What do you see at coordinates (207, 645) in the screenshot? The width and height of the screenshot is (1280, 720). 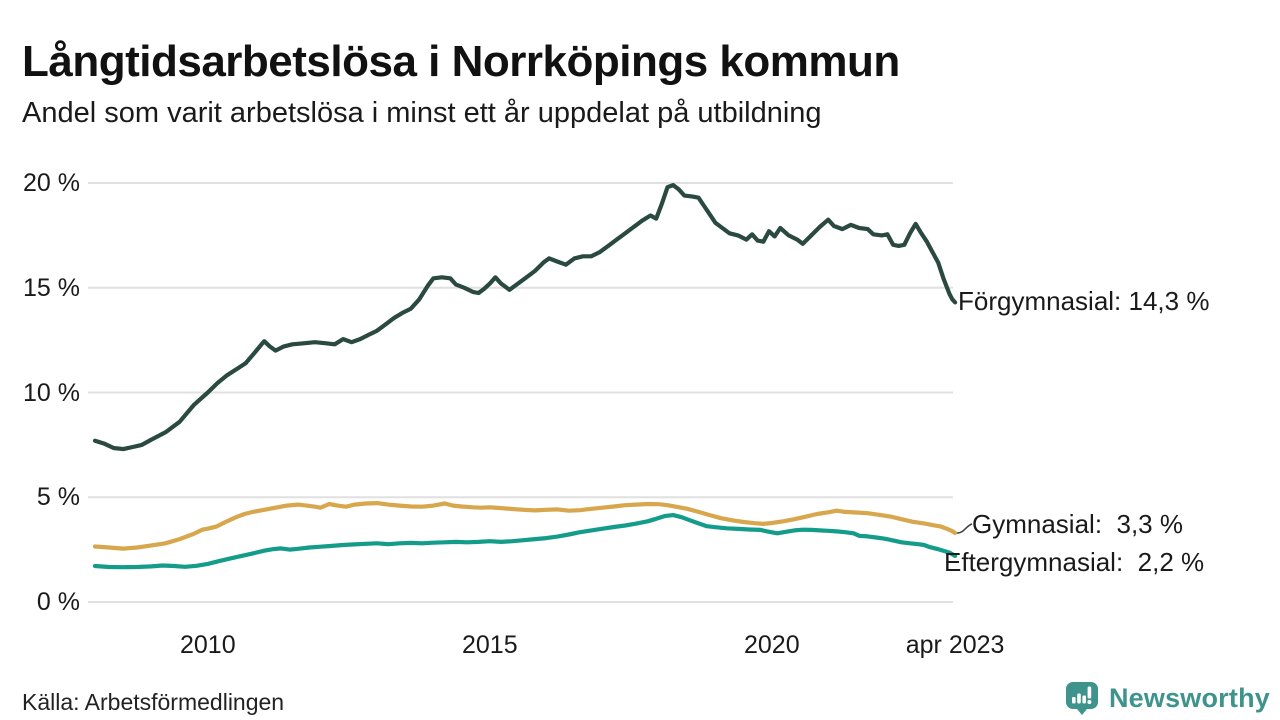 I see `x-tick-label: 2010` at bounding box center [207, 645].